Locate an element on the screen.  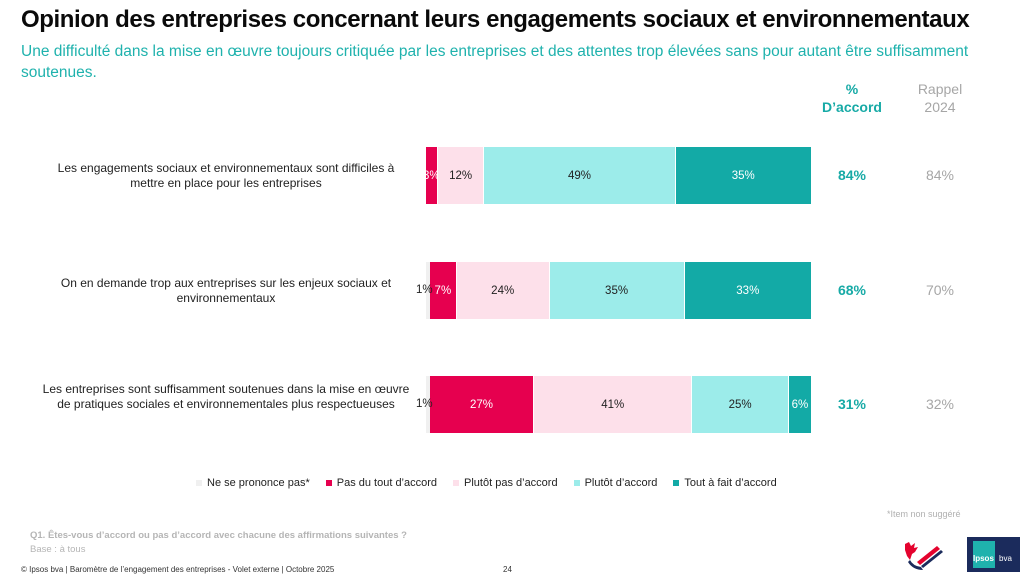
segment-label: 6% is located at coordinates (800, 404).